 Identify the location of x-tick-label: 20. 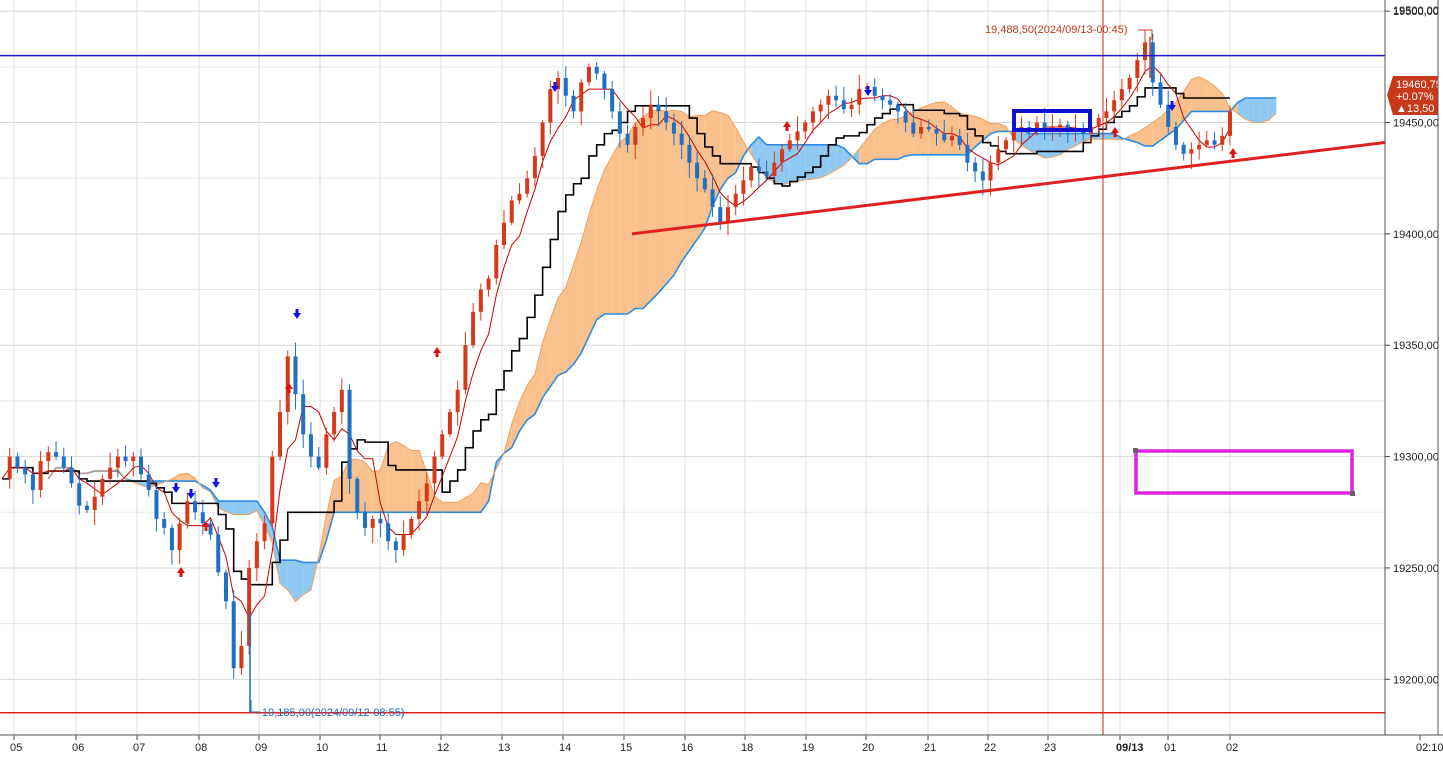
(868, 748).